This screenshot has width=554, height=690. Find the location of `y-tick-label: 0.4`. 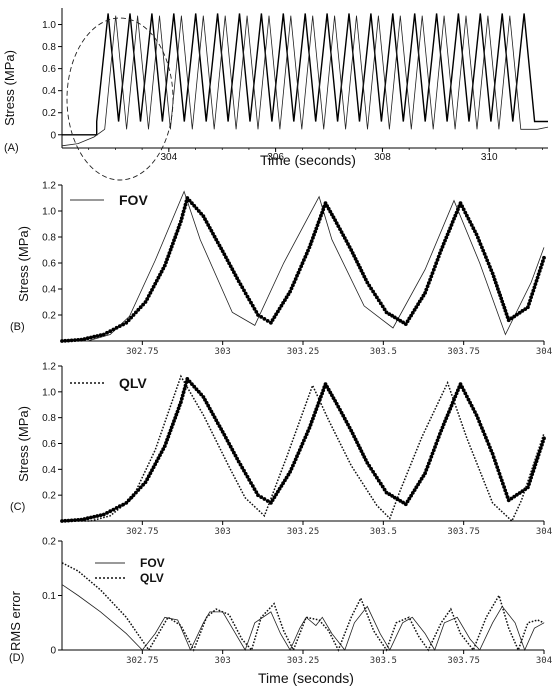

y-tick-label: 0.4 is located at coordinates (49, 91).